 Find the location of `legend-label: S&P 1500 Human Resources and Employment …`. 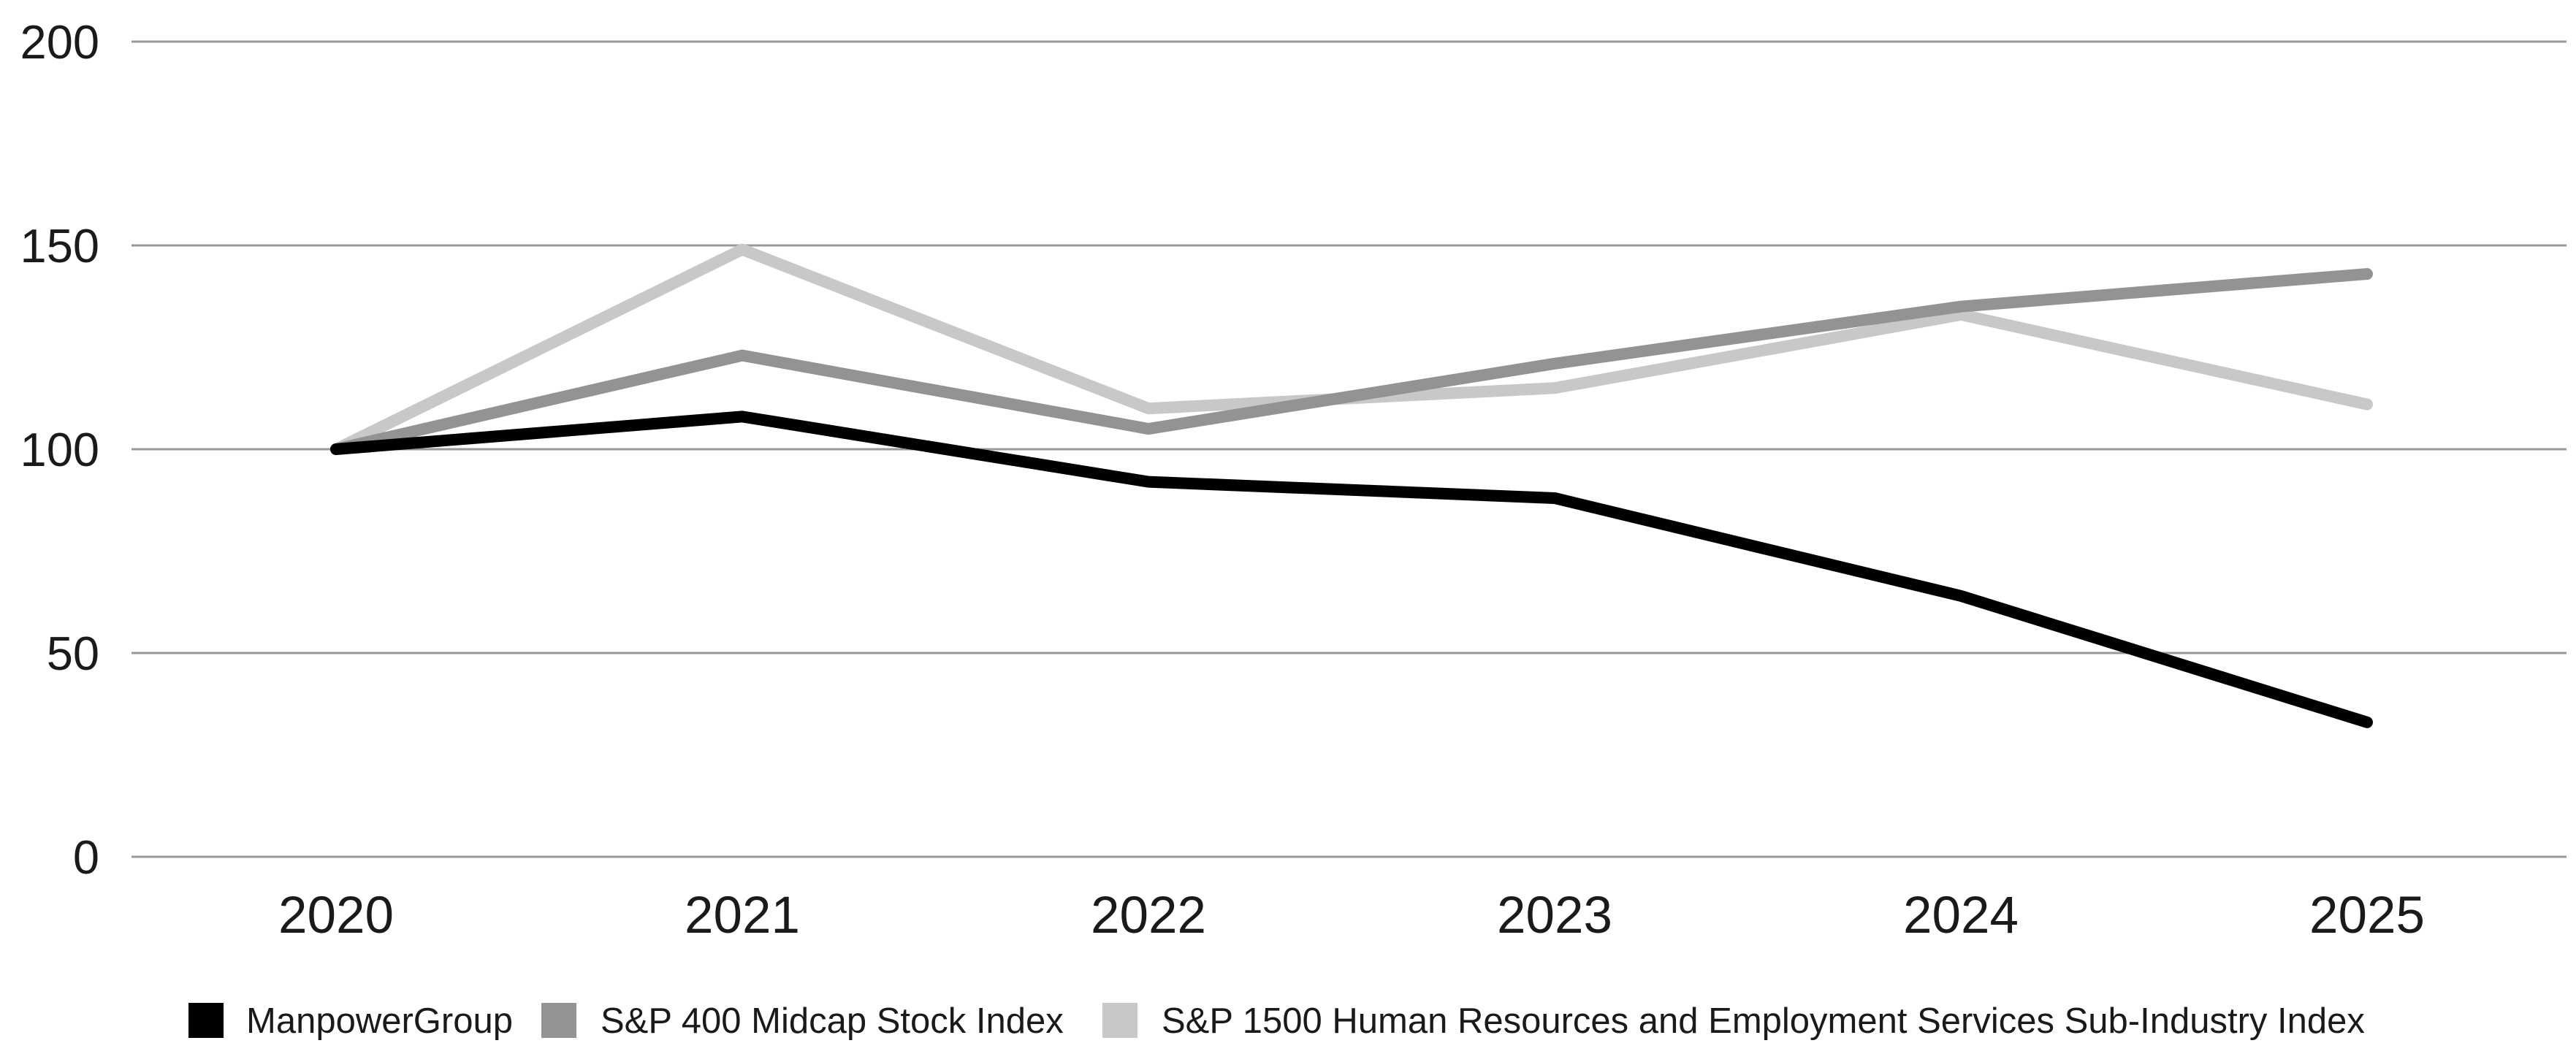

legend-label: S&P 1500 Human Resources and Employment … is located at coordinates (1763, 1021).